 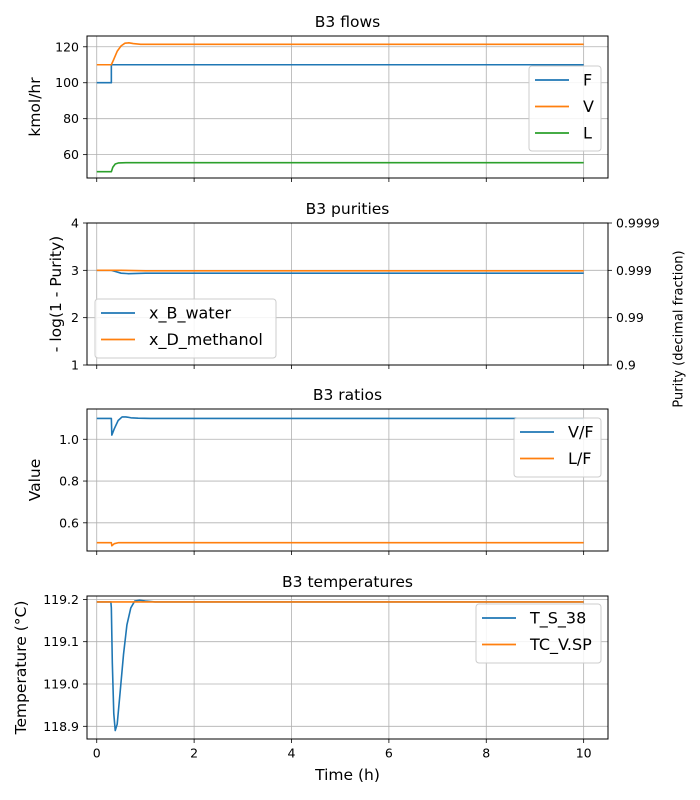 I want to click on y-tick-label: 60, so click(x=71, y=154).